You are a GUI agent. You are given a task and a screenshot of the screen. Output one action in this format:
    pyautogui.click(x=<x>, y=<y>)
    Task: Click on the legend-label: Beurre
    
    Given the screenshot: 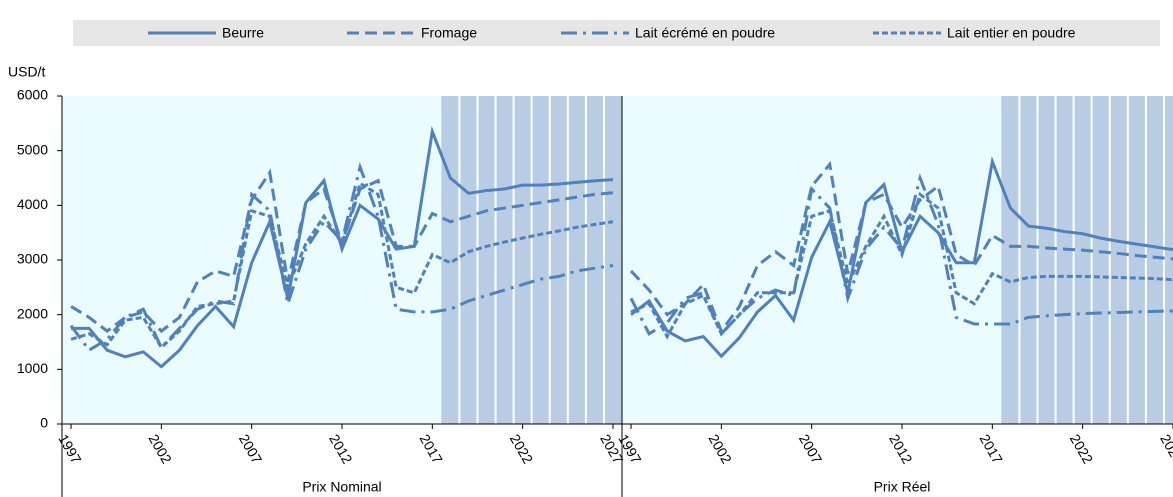 What is the action you would take?
    pyautogui.click(x=243, y=33)
    